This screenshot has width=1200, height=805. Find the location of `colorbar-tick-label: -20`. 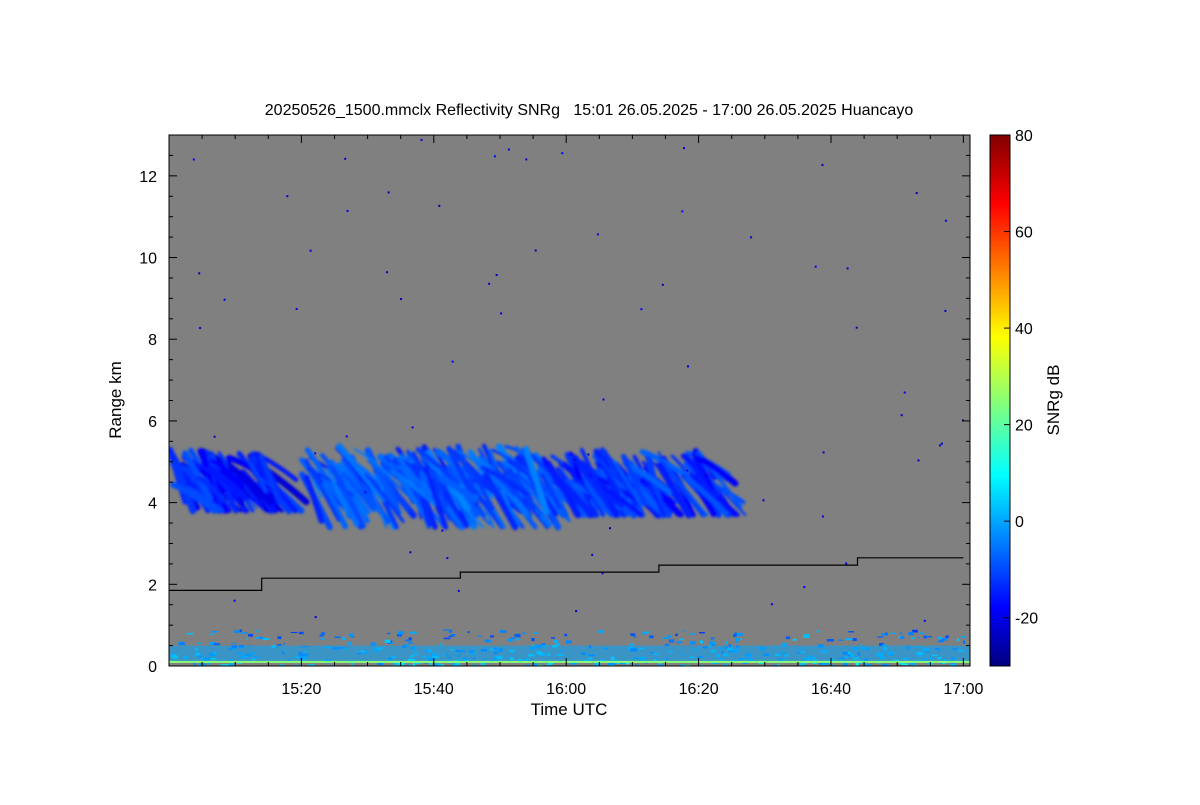

colorbar-tick-label: -20 is located at coordinates (1026, 619).